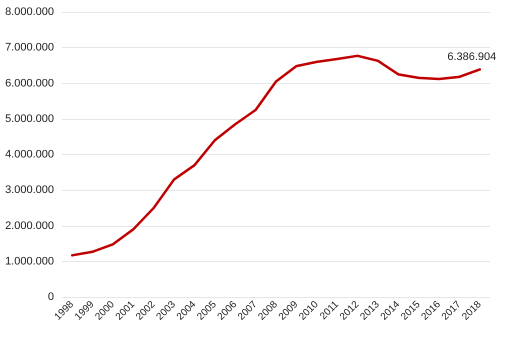 This screenshot has width=512, height=341. Describe the element at coordinates (29, 261) in the screenshot. I see `y-tick-label: 1.000.000` at that location.